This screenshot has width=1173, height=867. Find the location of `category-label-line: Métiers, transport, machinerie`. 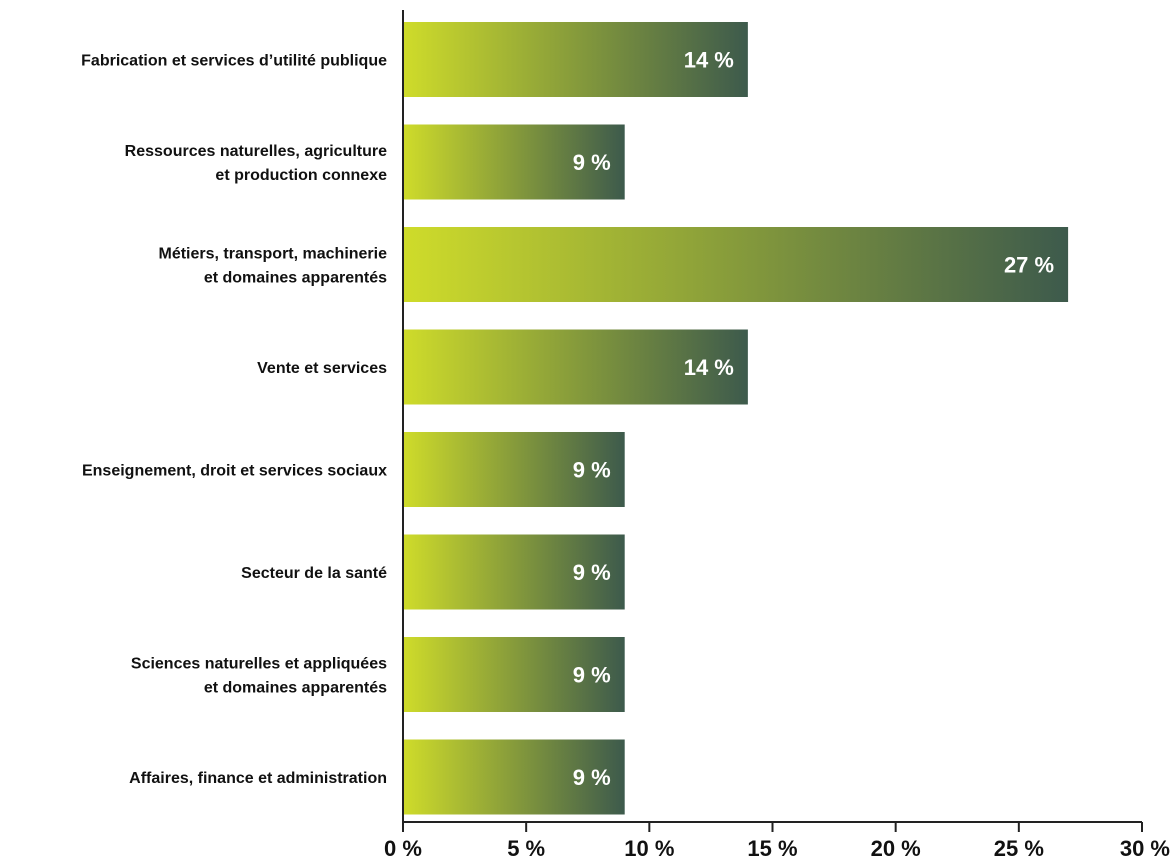

category-label-line: Métiers, transport, machinerie is located at coordinates (272, 254).